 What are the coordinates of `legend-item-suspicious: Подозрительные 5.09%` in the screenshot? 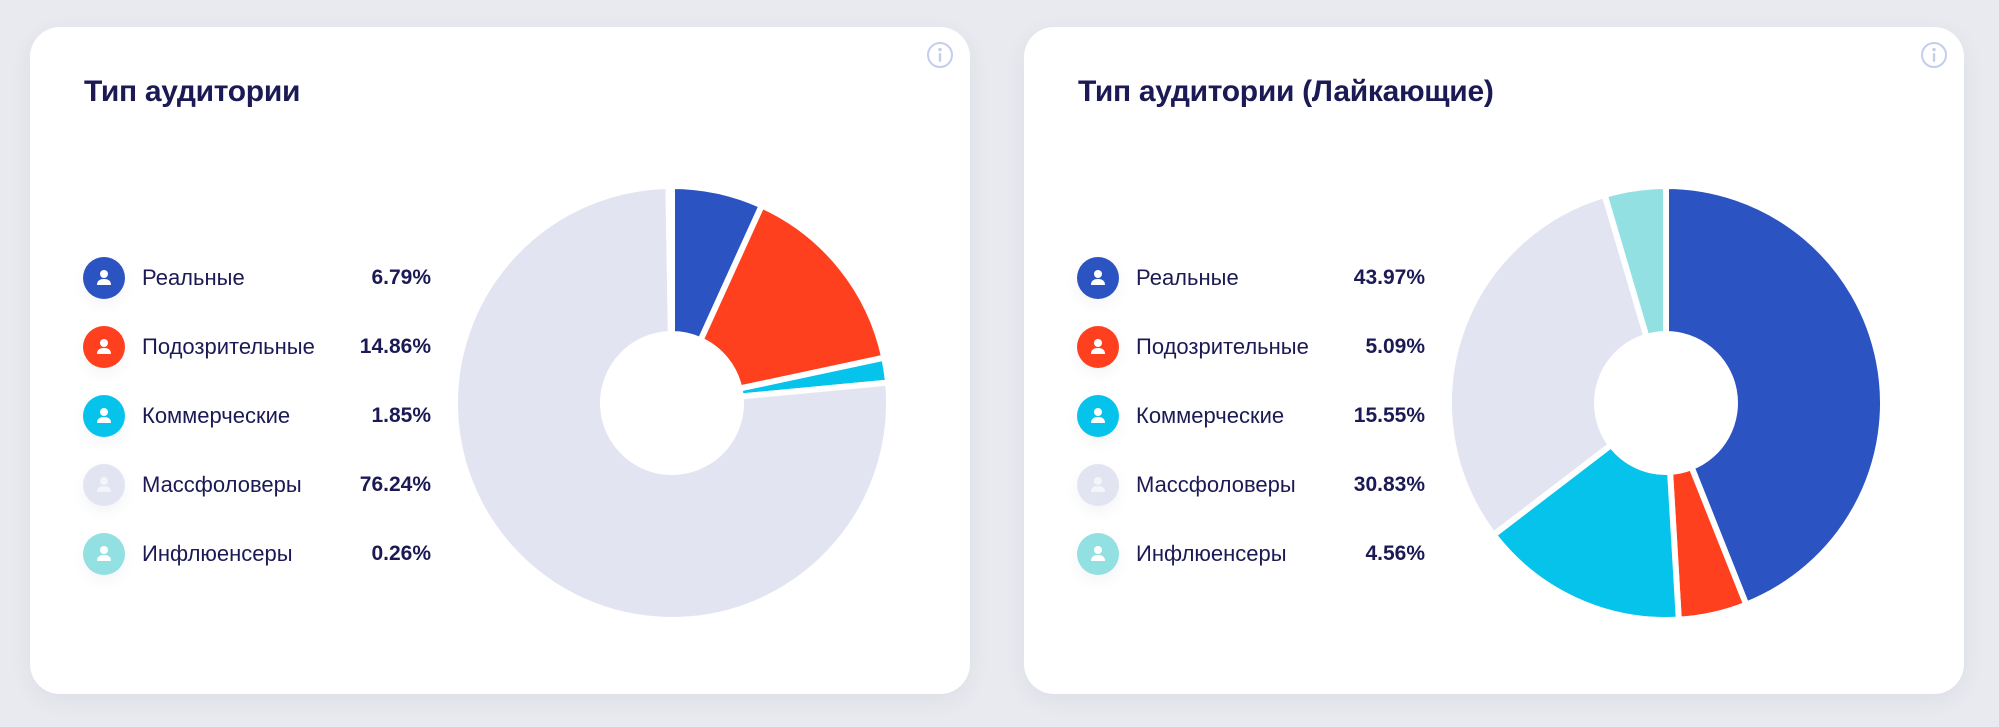 It's located at (1251, 346).